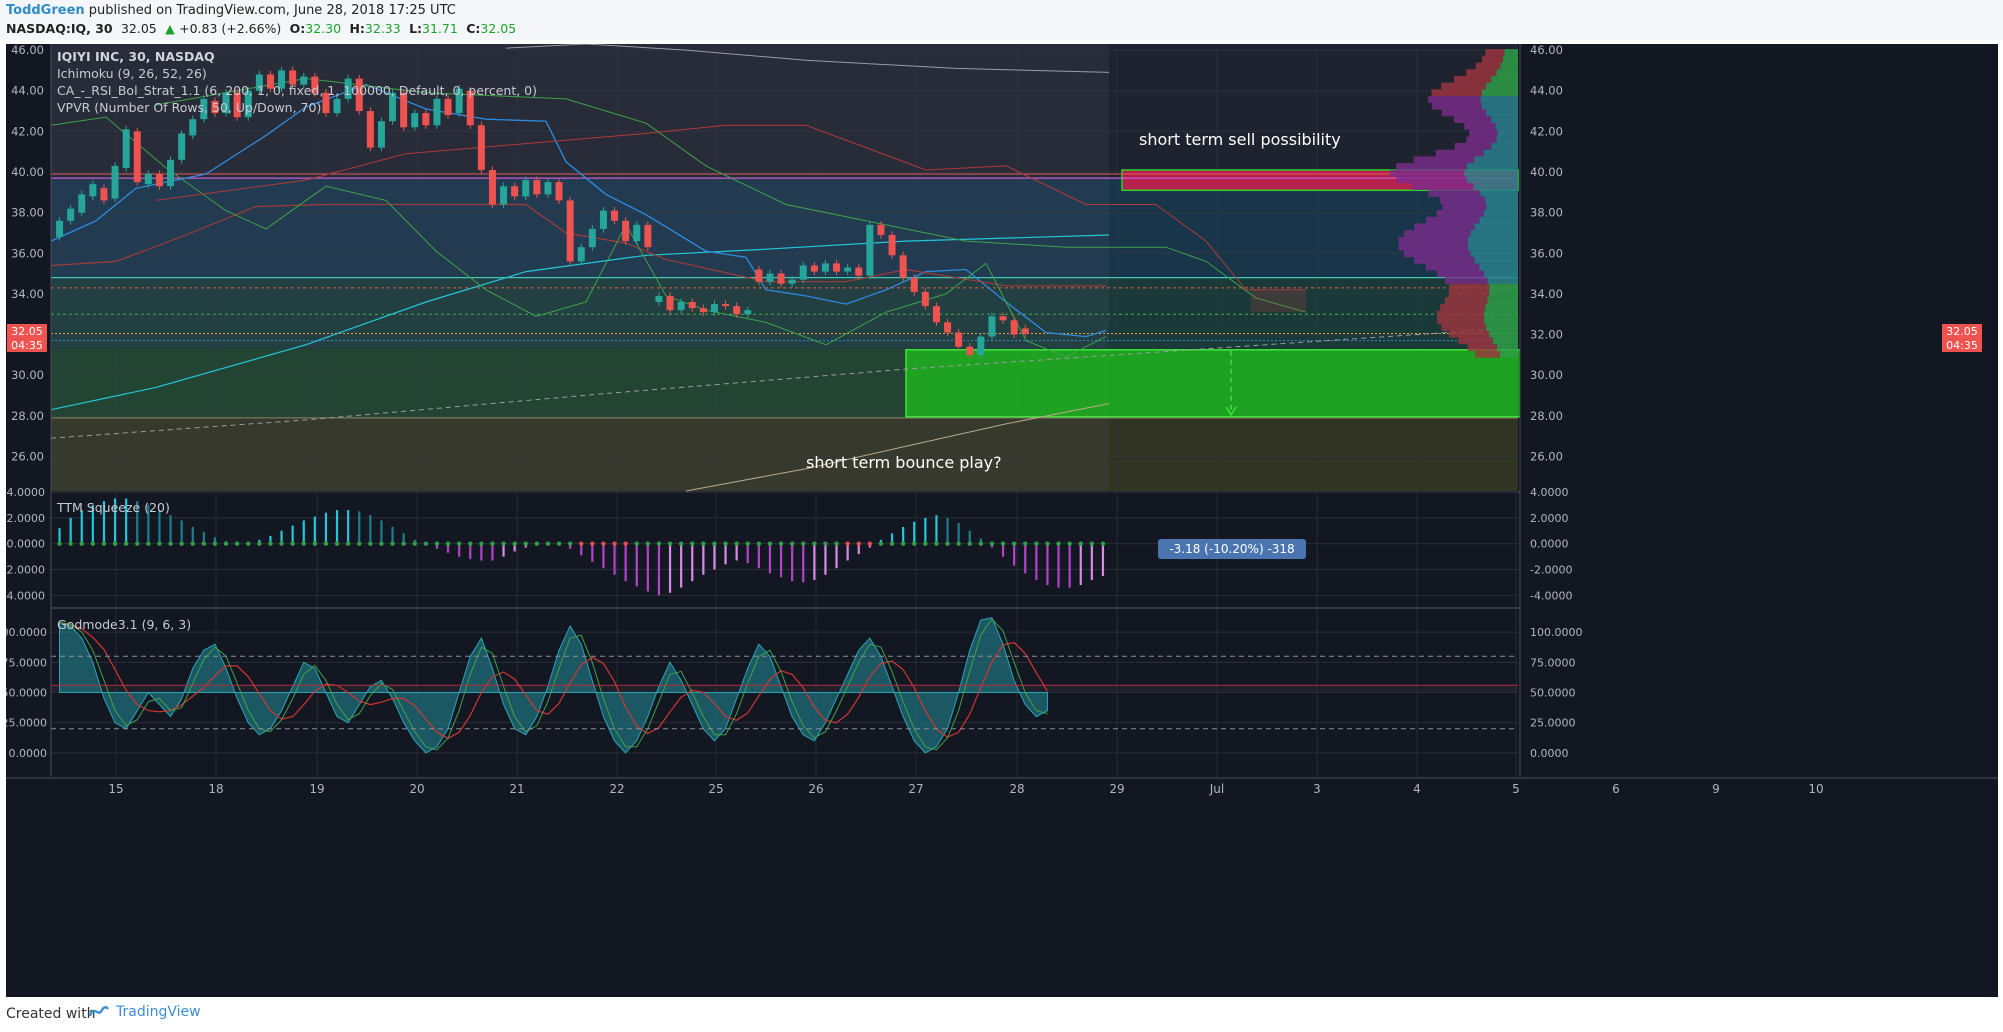 The image size is (2003, 1032). I want to click on y-tick-right: 46.00, so click(1546, 50).